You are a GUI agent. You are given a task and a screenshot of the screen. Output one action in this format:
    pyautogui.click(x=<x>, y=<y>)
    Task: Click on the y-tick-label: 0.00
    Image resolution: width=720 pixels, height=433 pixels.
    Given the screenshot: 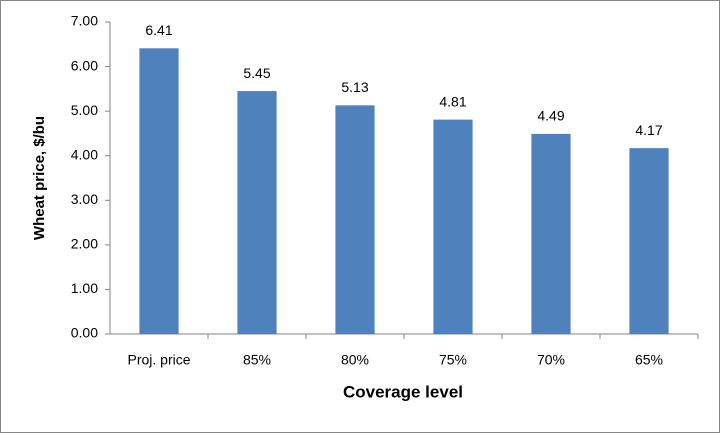 What is the action you would take?
    pyautogui.click(x=84, y=333)
    